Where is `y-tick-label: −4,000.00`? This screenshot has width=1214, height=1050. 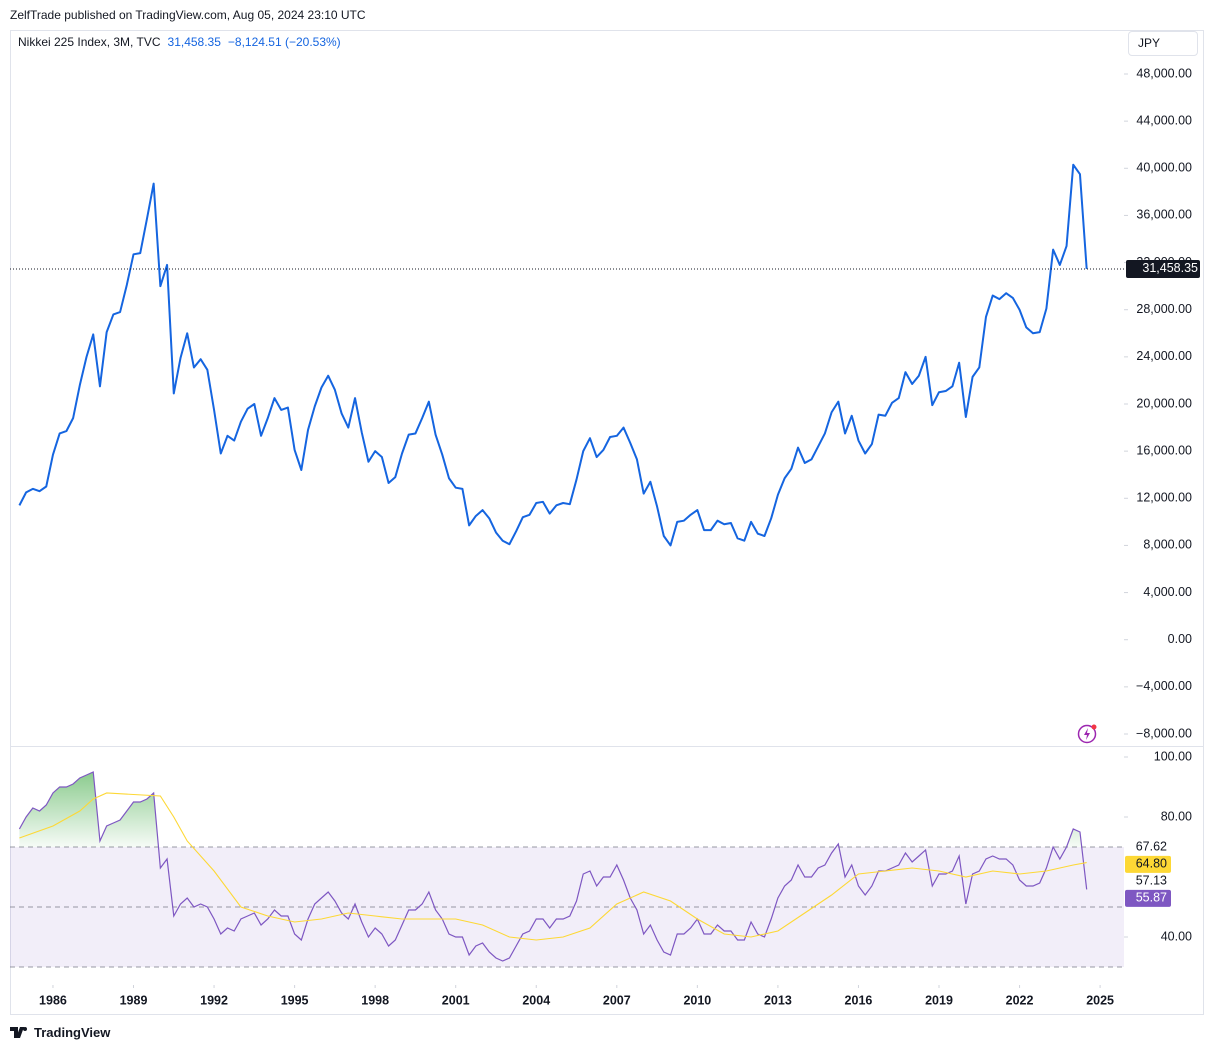 y-tick-label: −4,000.00 is located at coordinates (1164, 686).